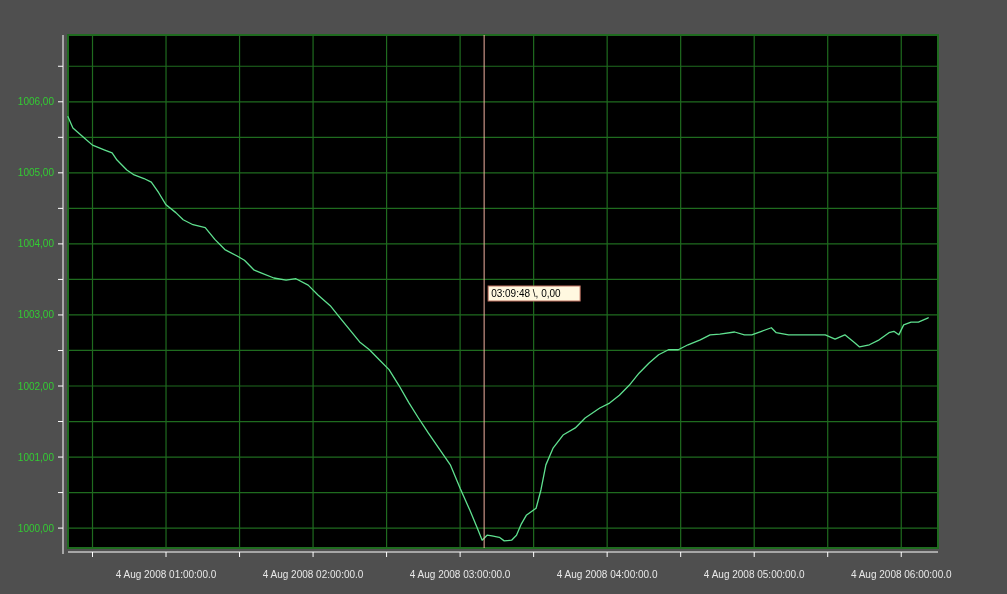  Describe the element at coordinates (607, 574) in the screenshot. I see `x-tick-label: 4 Aug 2008 04:00:00.0` at that location.